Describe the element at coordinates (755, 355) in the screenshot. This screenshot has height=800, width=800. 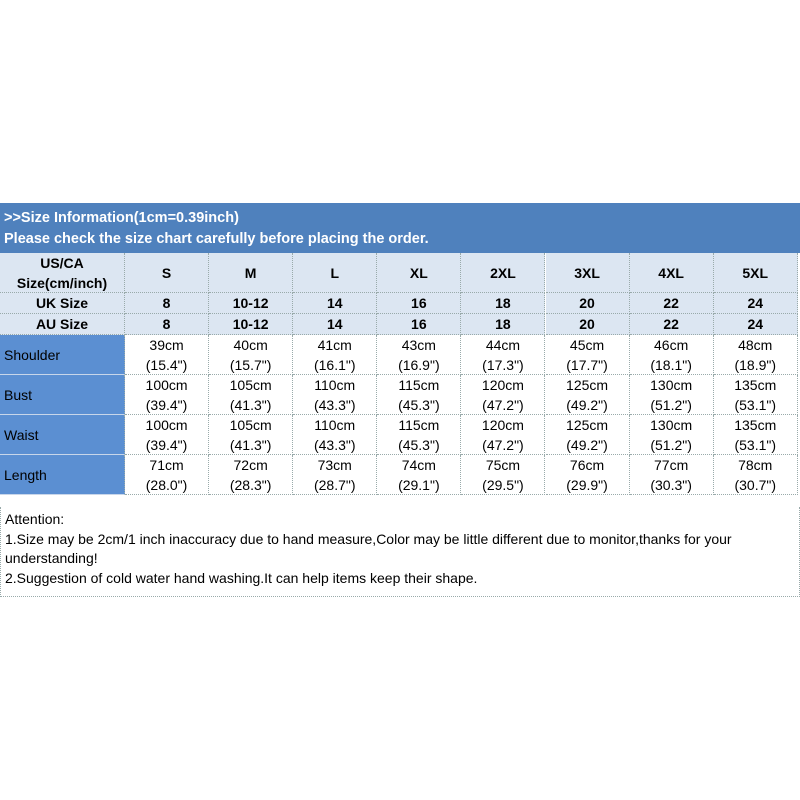
I see `data-cell: 48cm (18.9")` at that location.